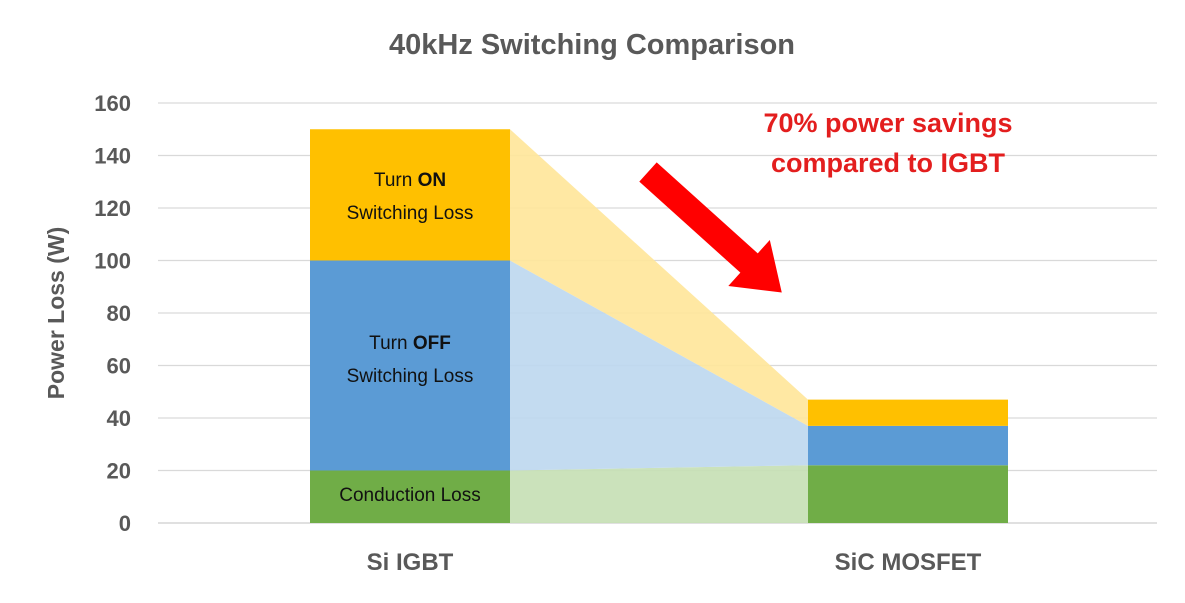 The image size is (1185, 603). Describe the element at coordinates (887, 123) in the screenshot. I see `annotation-text: 70% power savings` at that location.